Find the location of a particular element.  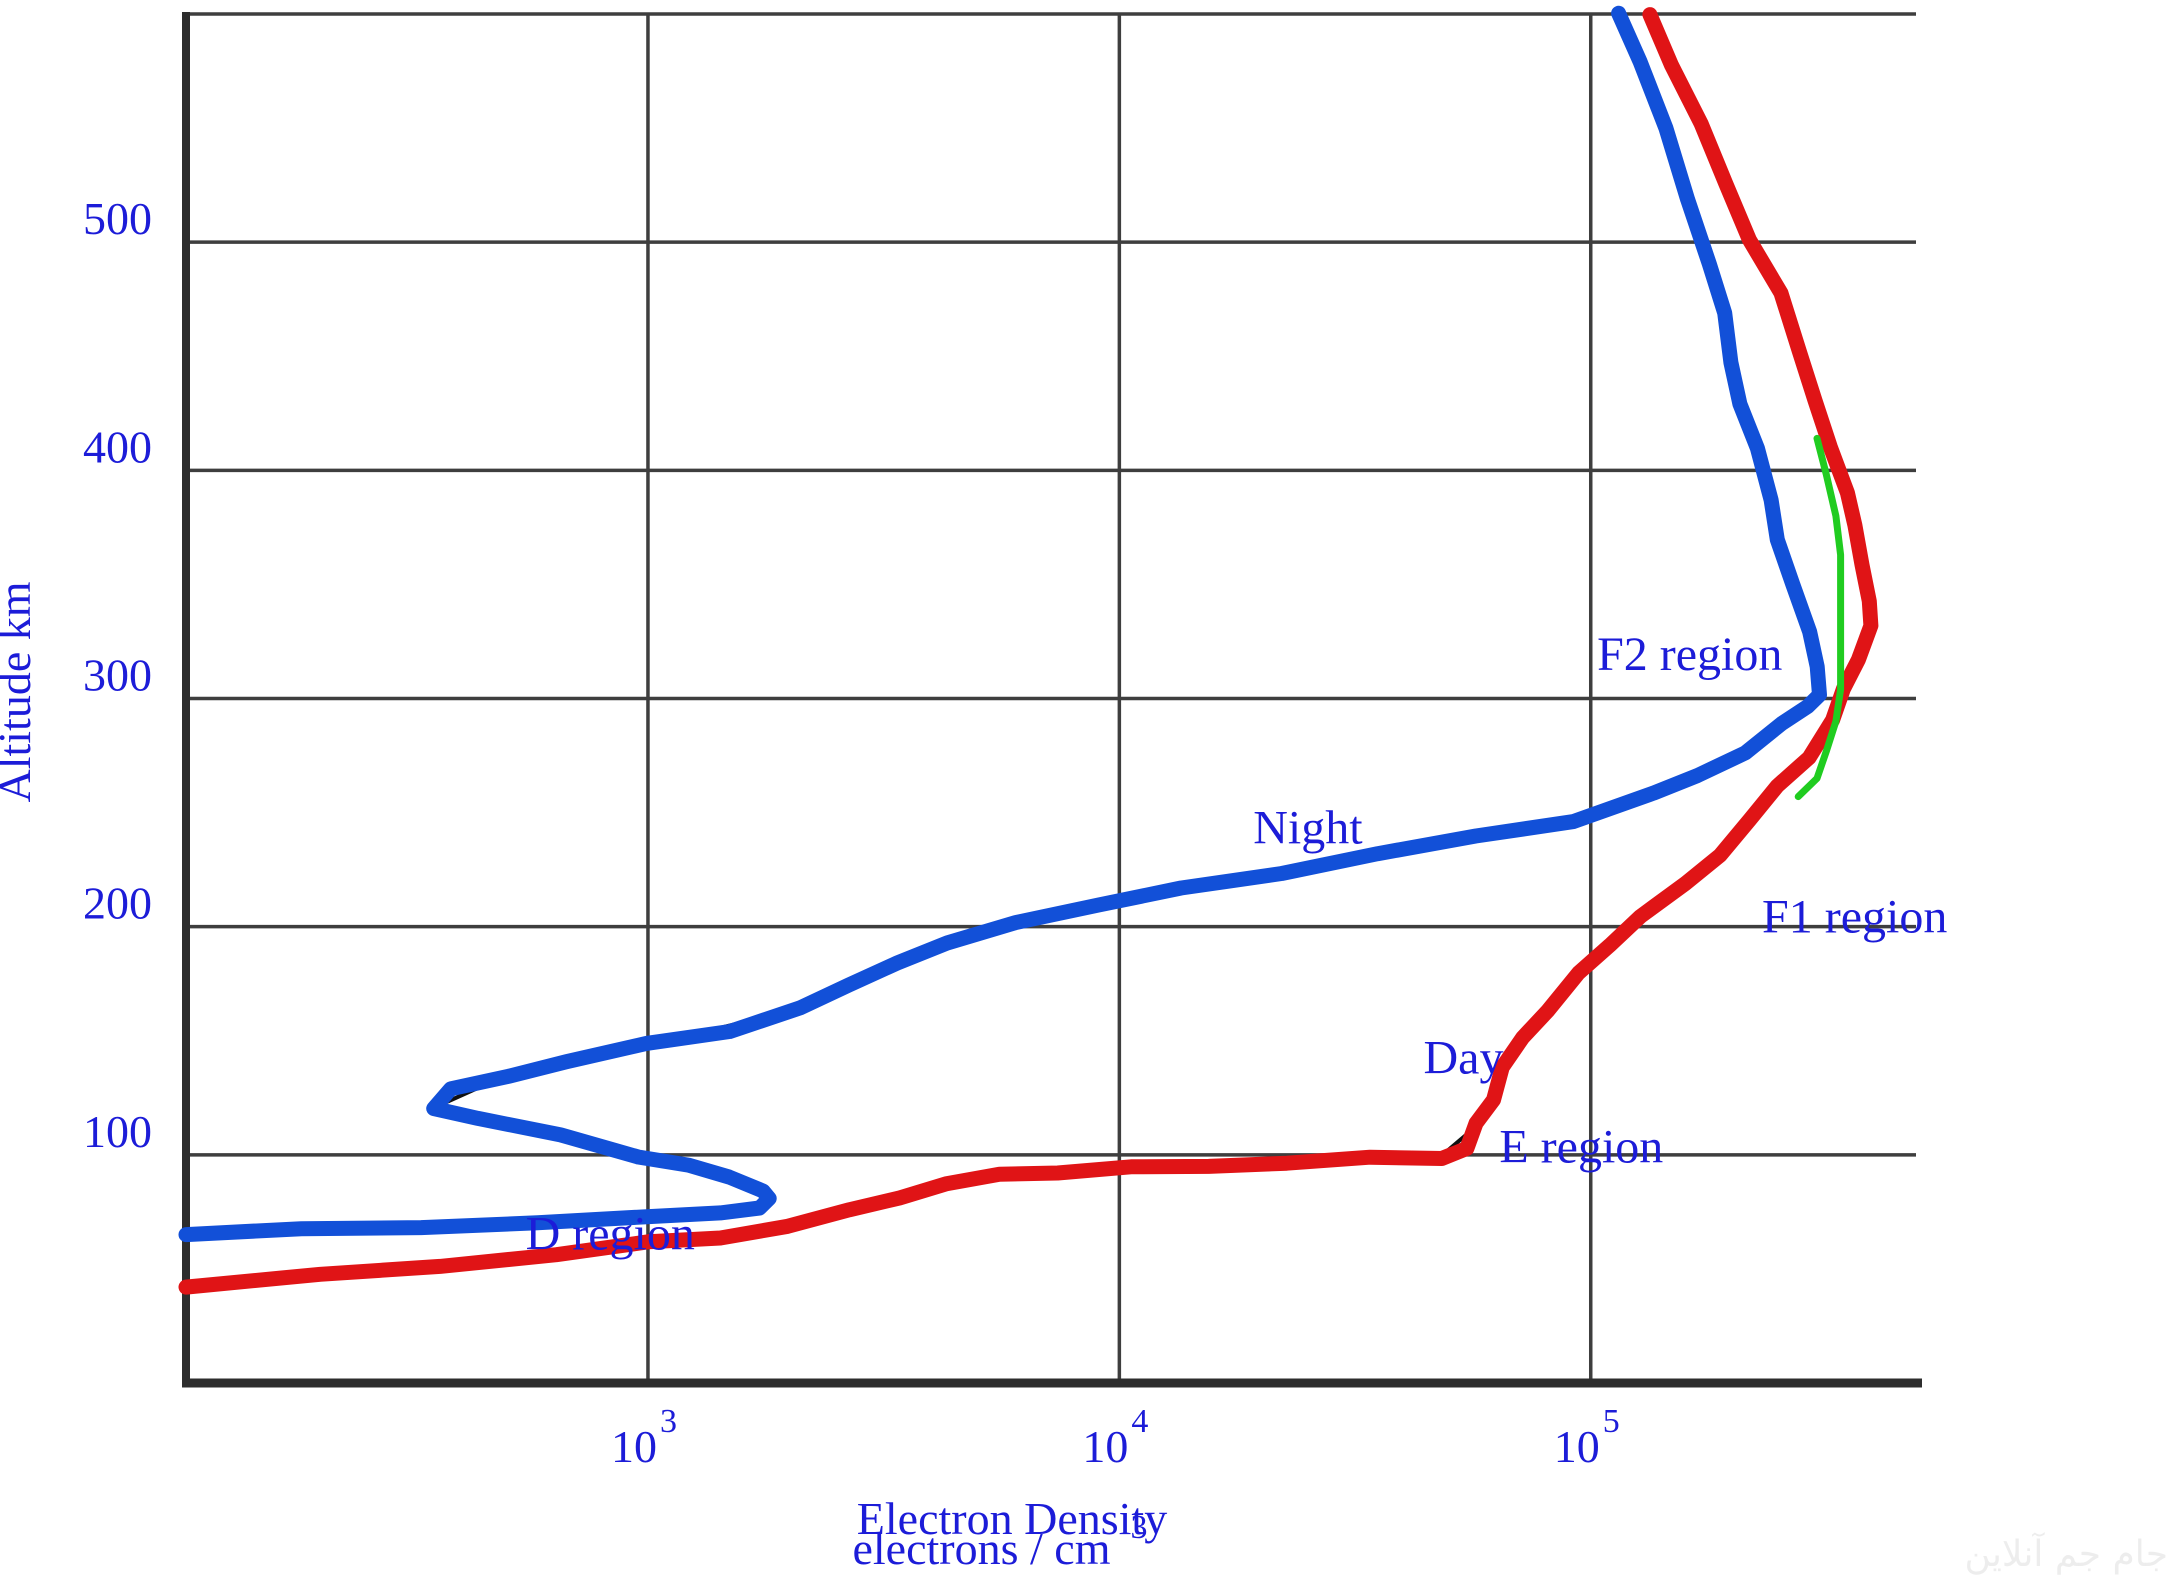

y-axis-title: Altitude km is located at coordinates (20, 691).